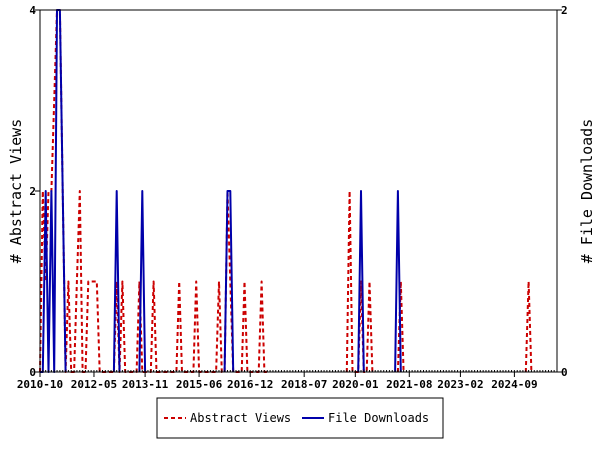  Describe the element at coordinates (250, 384) in the screenshot. I see `x-tick-label: 2016-12` at that location.